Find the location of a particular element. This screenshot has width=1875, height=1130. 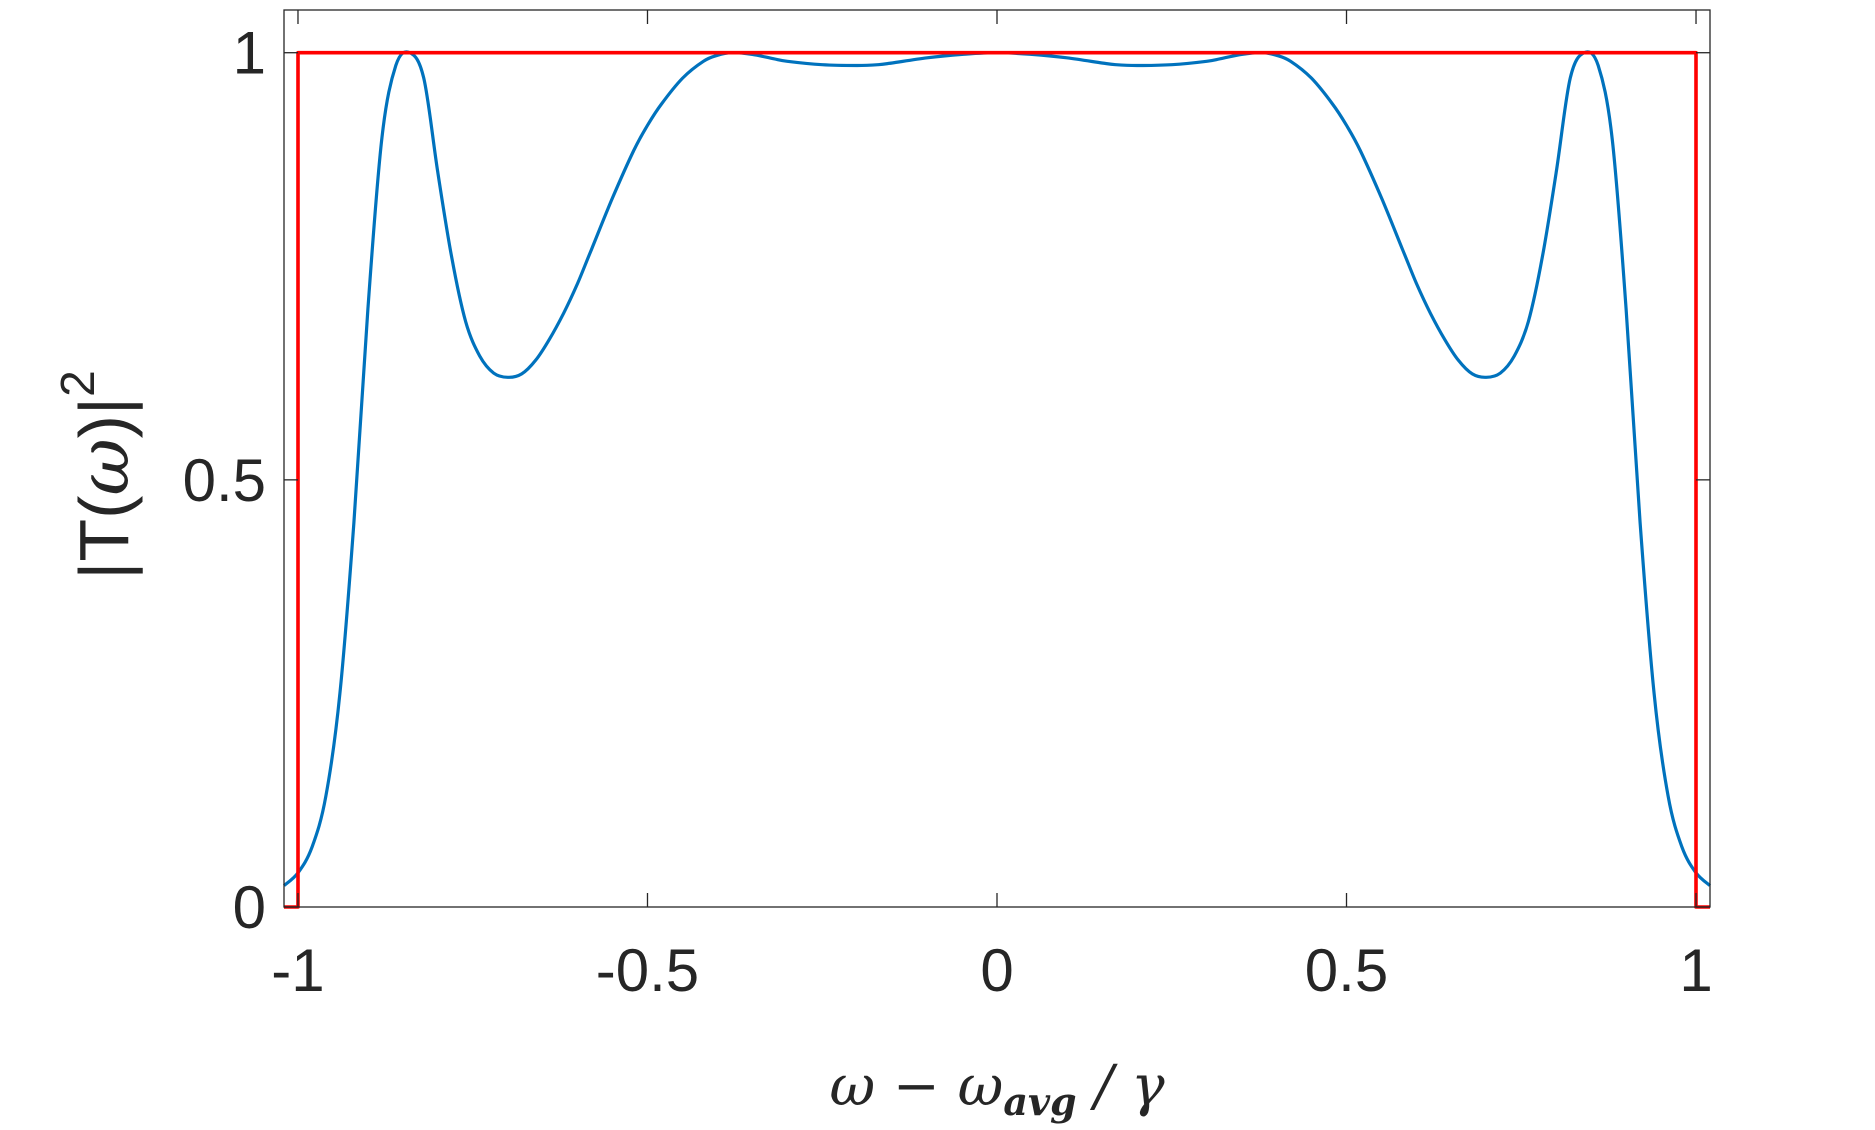

y-axis-label-right: )| is located at coordinates (104, 418).